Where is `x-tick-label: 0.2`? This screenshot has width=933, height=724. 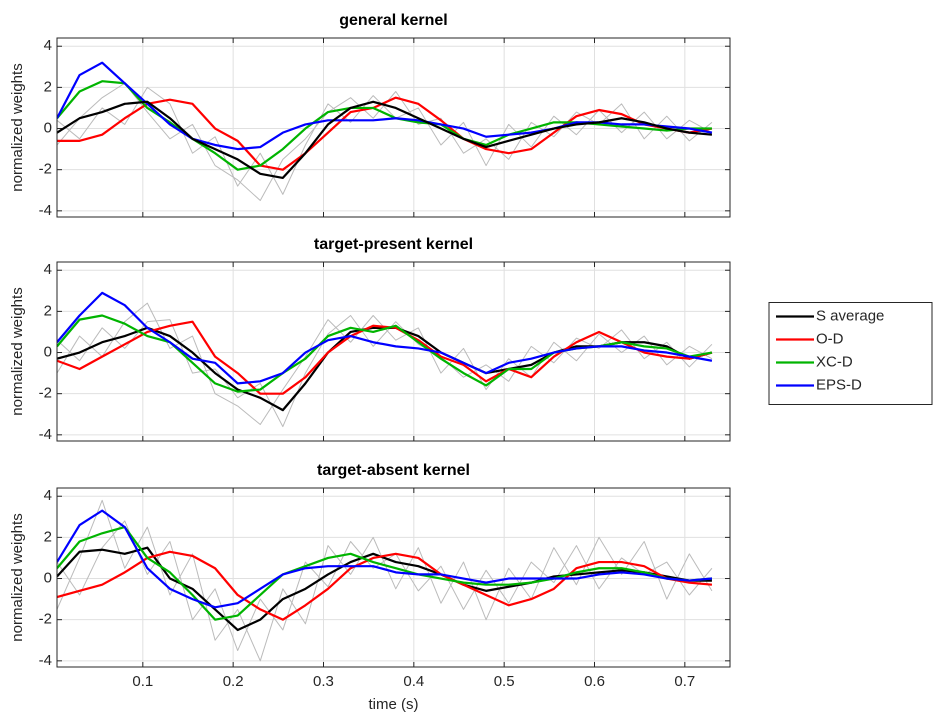 x-tick-label: 0.2 is located at coordinates (233, 681).